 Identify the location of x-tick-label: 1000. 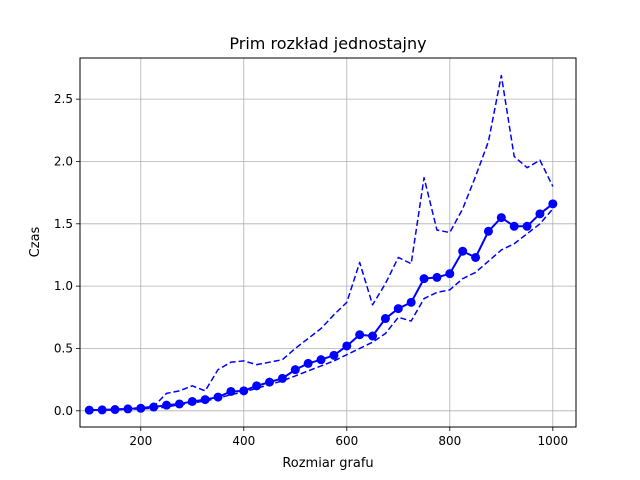
(553, 441).